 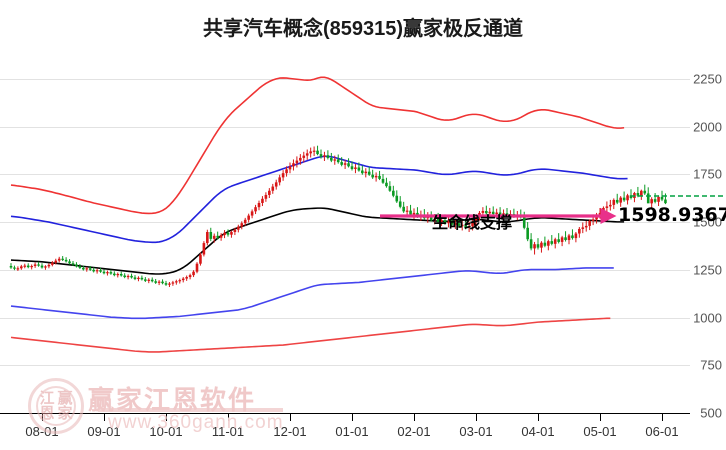 What do you see at coordinates (600, 431) in the screenshot?
I see `x-axis-tick-label: 05-01` at bounding box center [600, 431].